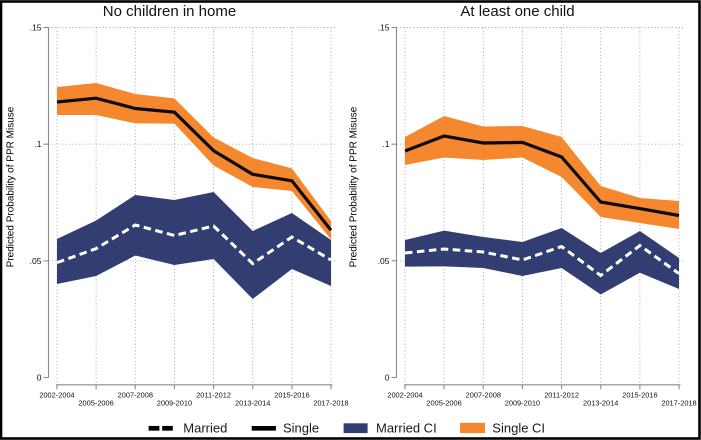 This screenshot has width=701, height=440. Describe the element at coordinates (518, 428) in the screenshot. I see `svg-text: Single CI` at that location.